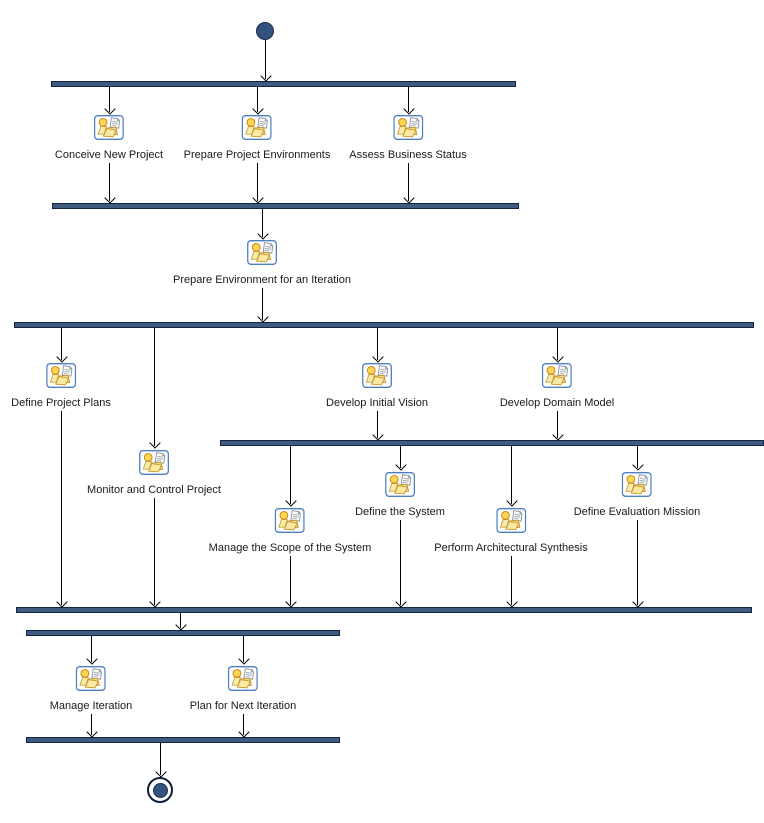 The image size is (764, 823). I want to click on activity-label: Manage Iteration, so click(91, 706).